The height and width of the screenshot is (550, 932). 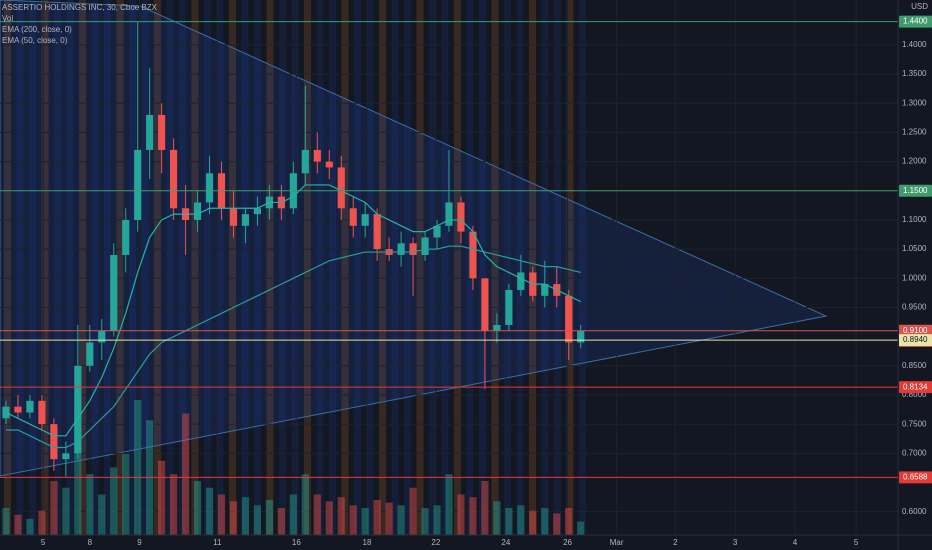 I want to click on x-tick-label: 11, so click(x=217, y=542).